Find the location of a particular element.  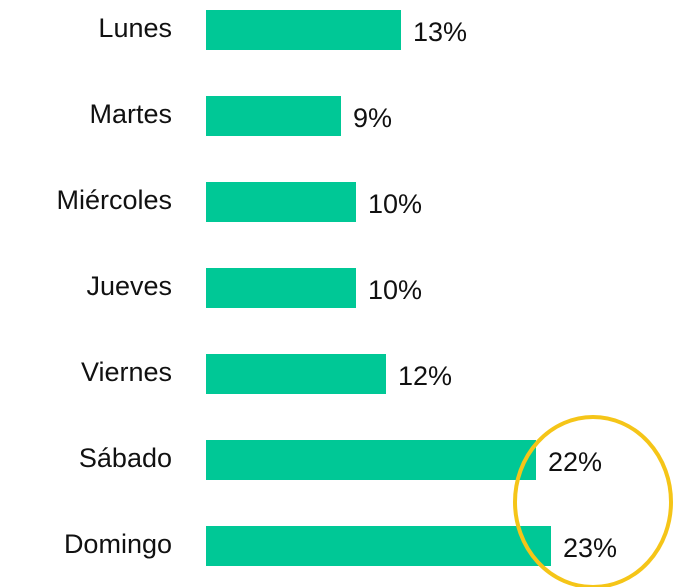

category-label: Viernes is located at coordinates (126, 372).